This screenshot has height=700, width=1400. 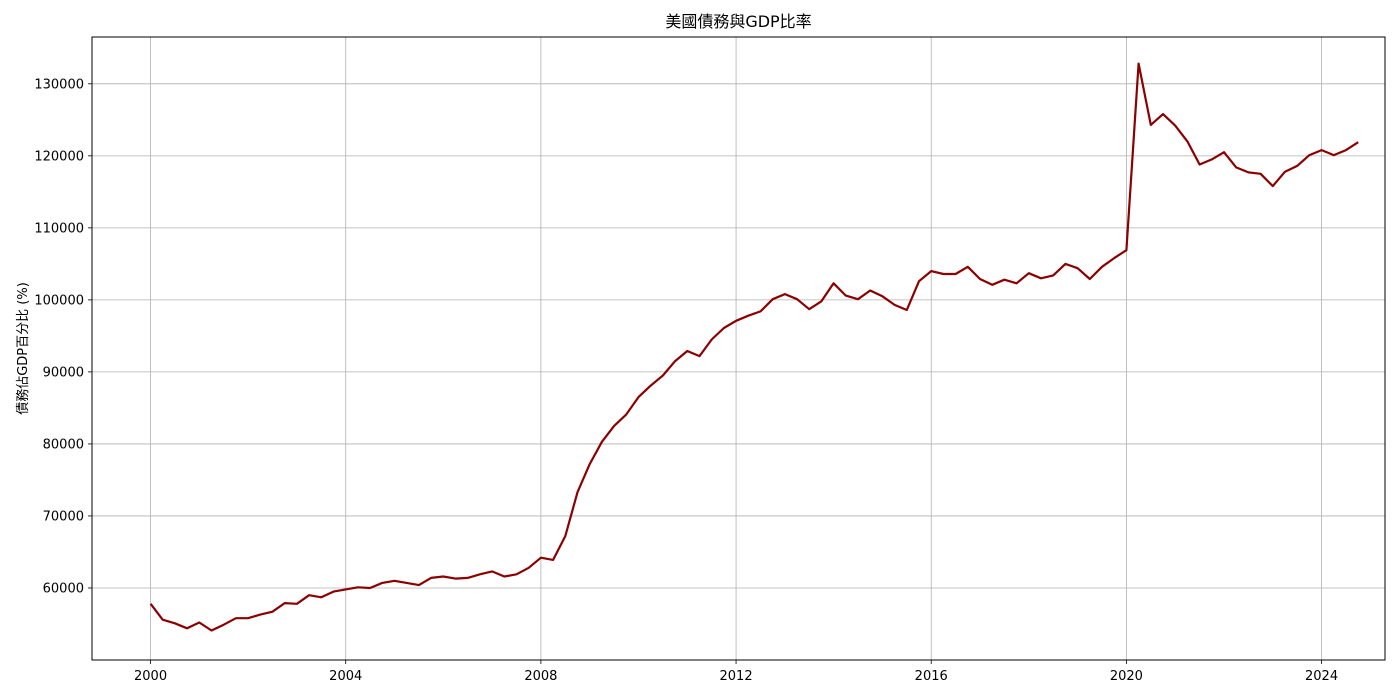 What do you see at coordinates (59, 300) in the screenshot?
I see `y-tick-label: 100000` at bounding box center [59, 300].